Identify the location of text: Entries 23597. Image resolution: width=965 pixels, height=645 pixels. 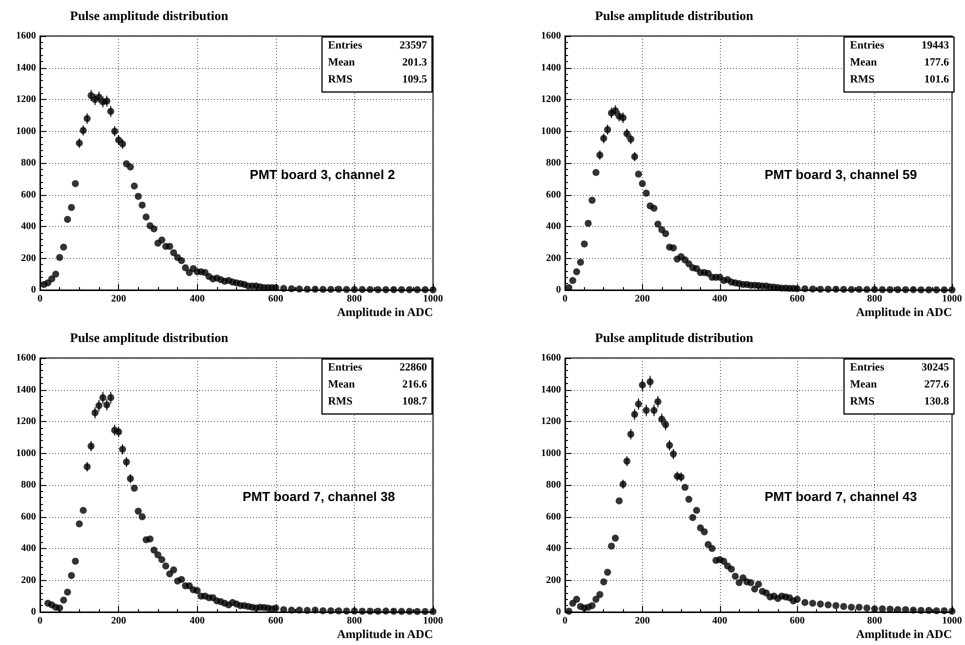
(377, 46).